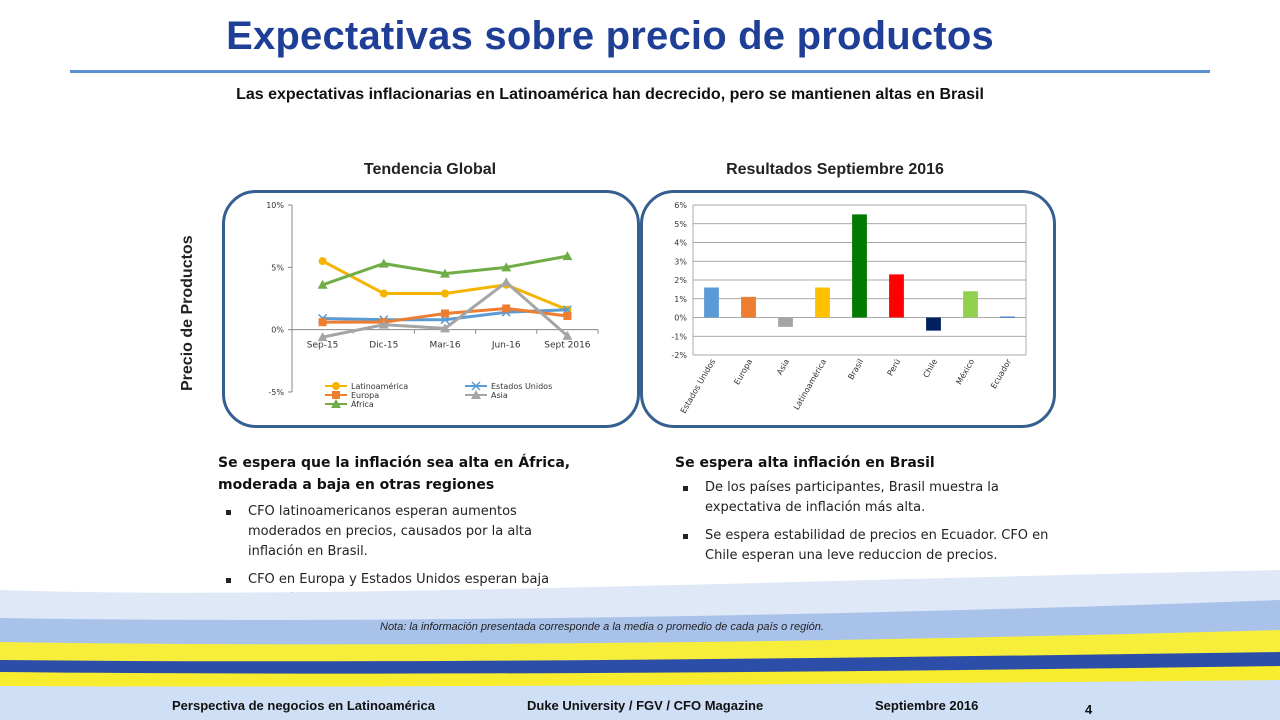 Image resolution: width=1280 pixels, height=720 pixels. Describe the element at coordinates (743, 371) in the screenshot. I see `x-tick-label: Europa` at that location.